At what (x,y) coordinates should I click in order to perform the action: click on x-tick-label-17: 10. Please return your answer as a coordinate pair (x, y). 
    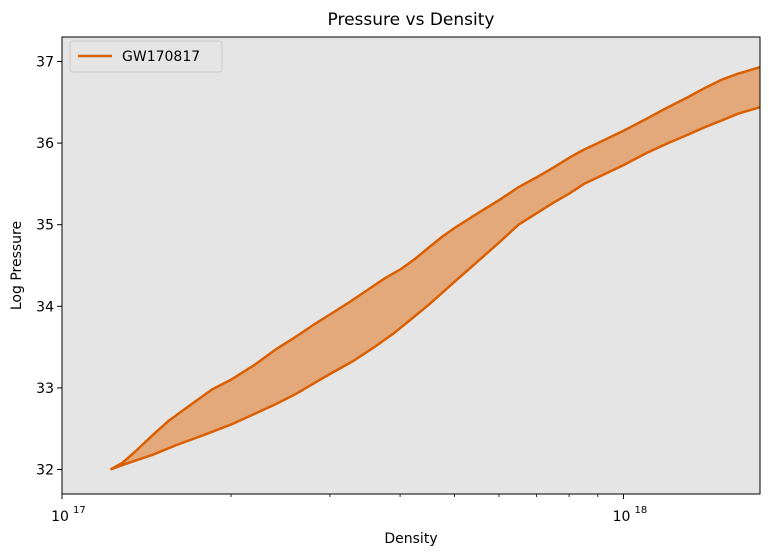
    Looking at the image, I should click on (60, 517).